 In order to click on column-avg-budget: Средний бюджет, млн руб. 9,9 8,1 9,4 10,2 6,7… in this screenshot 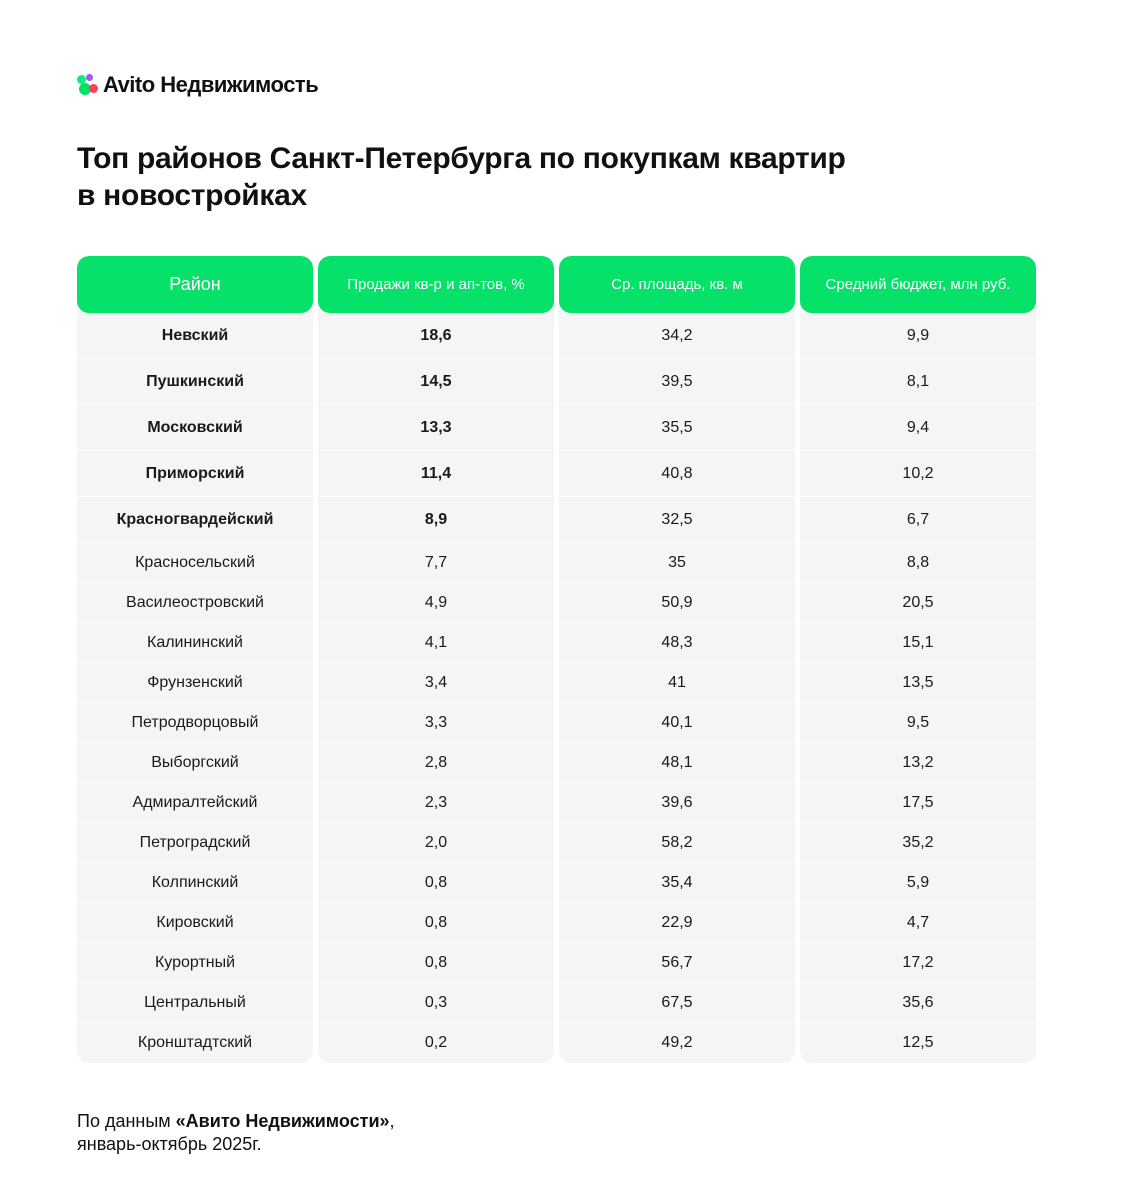, I will do `click(918, 659)`.